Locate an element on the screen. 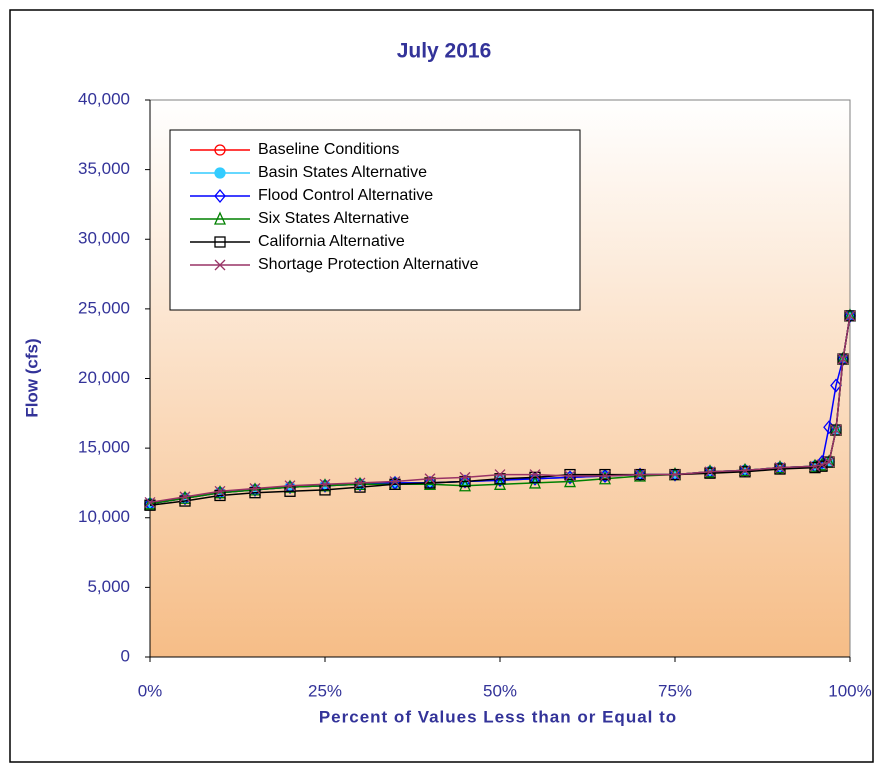  x-tick-label: 0% is located at coordinates (150, 690).